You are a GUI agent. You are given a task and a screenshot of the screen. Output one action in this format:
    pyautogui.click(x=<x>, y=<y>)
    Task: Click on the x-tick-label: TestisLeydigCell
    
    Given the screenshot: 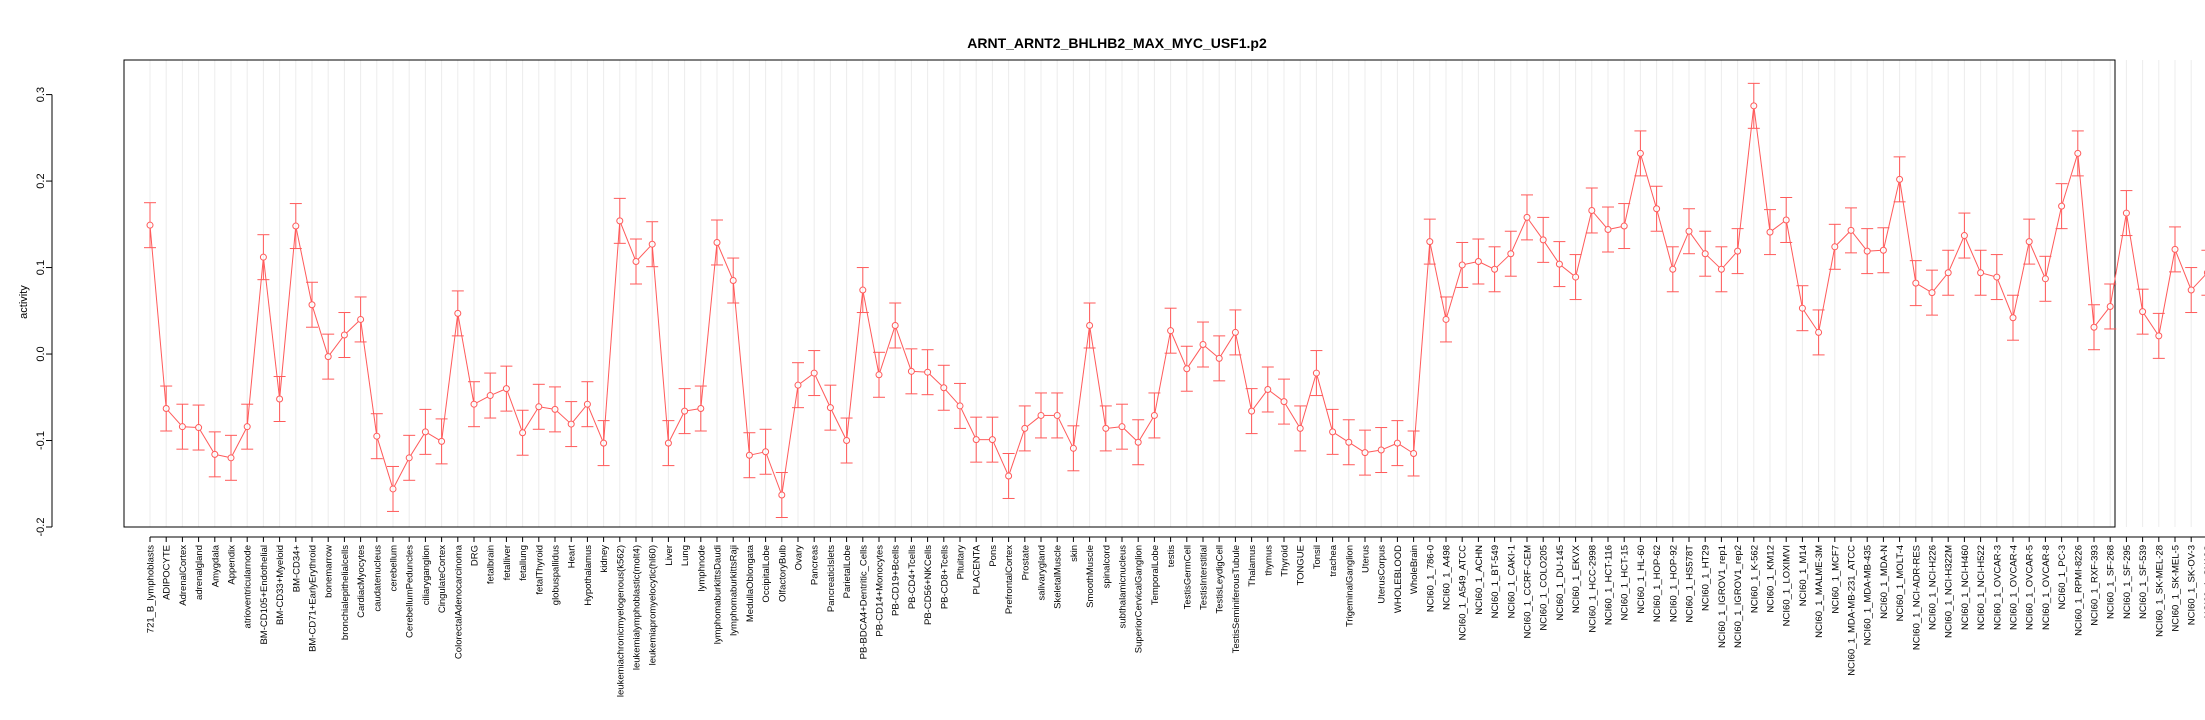 What is the action you would take?
    pyautogui.click(x=1220, y=579)
    